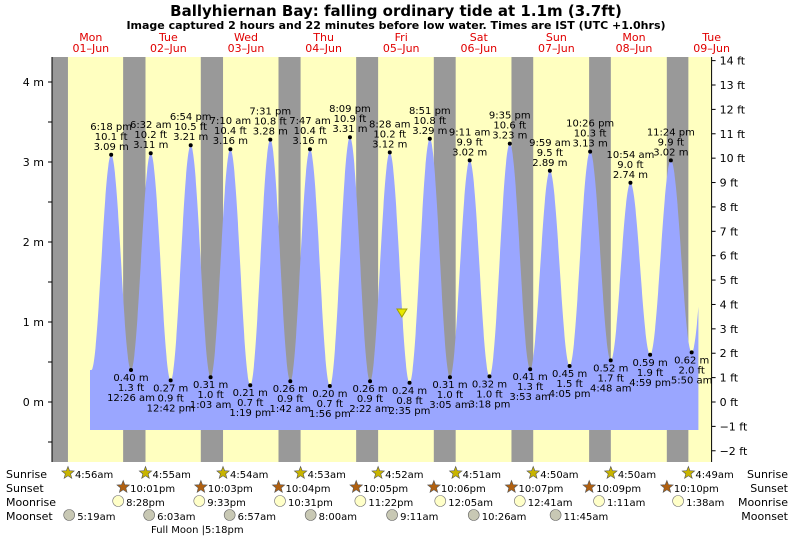 Image resolution: width=793 pixels, height=538 pixels. I want to click on extreme-label: 0.21 m, so click(250, 393).